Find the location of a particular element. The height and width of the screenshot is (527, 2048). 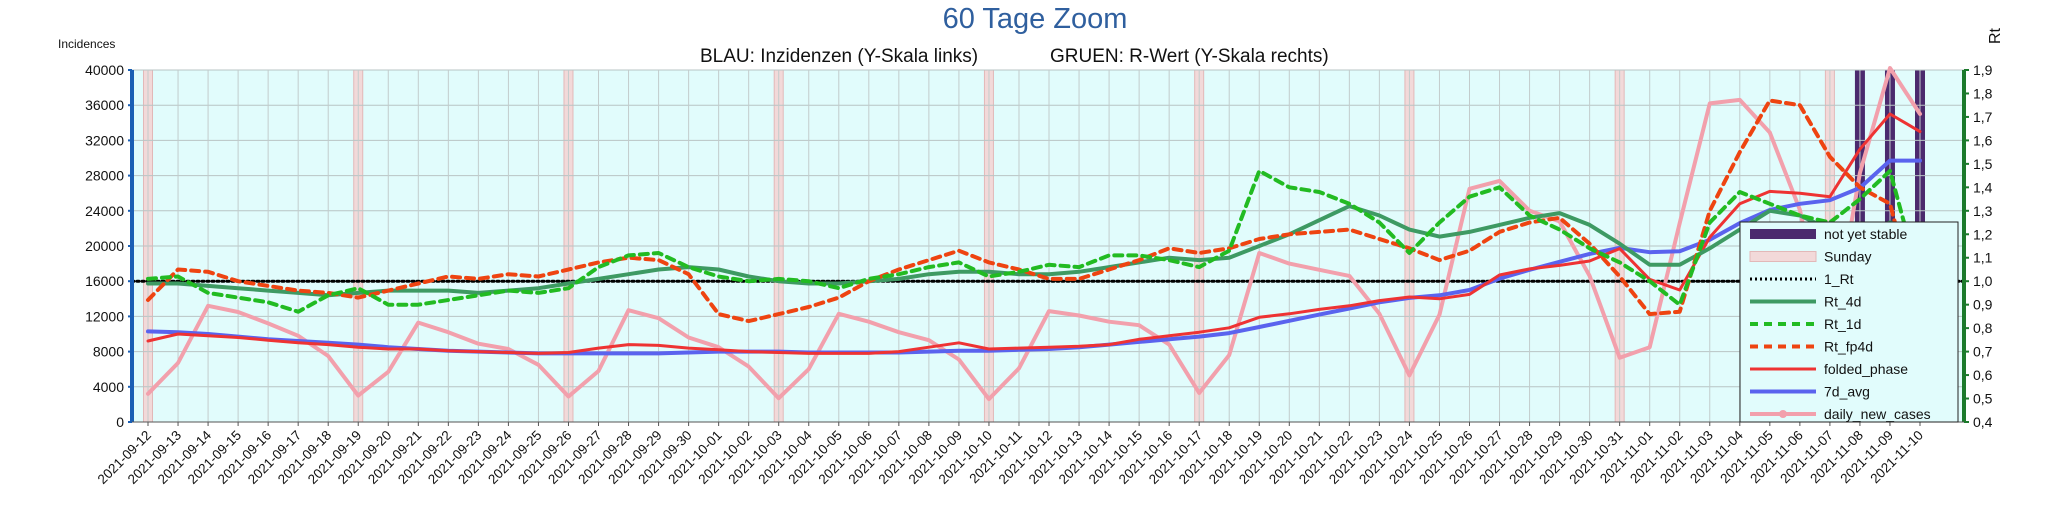

legend-label: not yet stable is located at coordinates (1865, 234).